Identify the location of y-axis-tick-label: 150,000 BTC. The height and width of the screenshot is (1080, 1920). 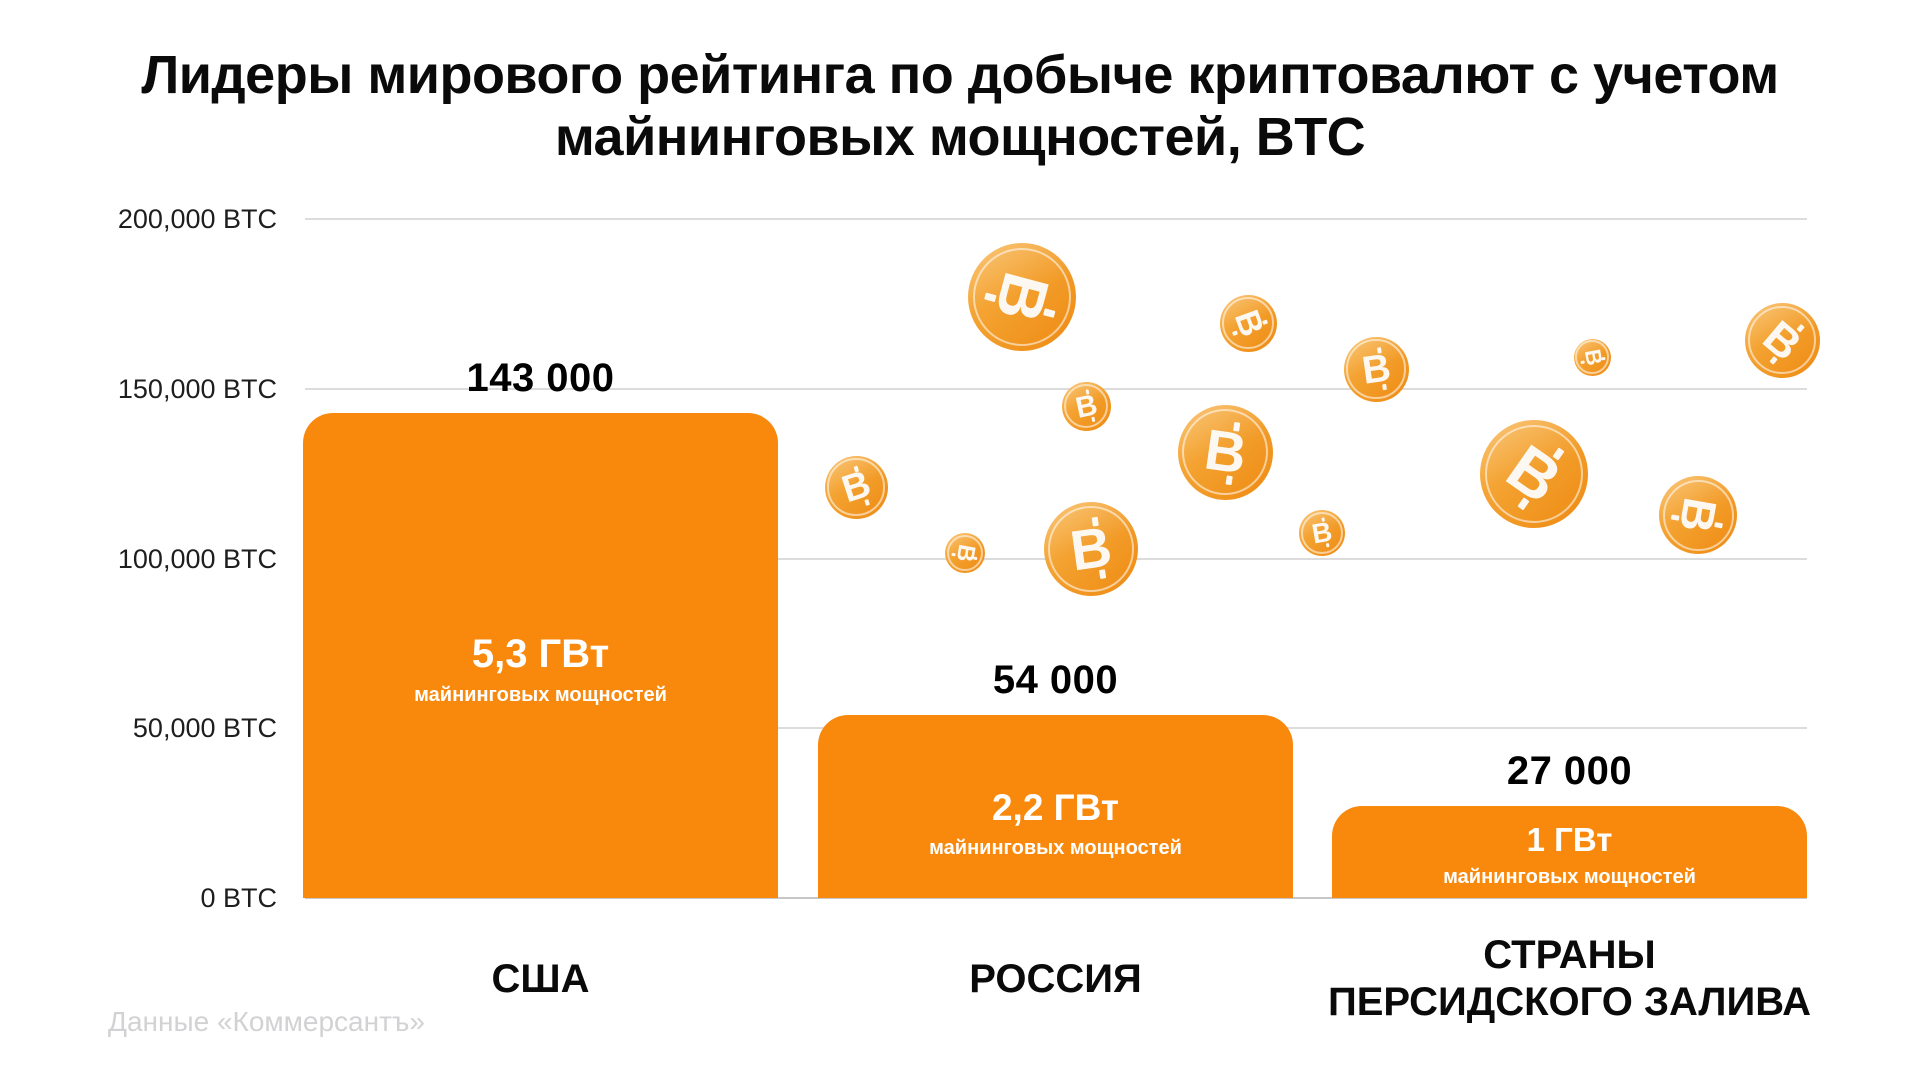
(197, 388).